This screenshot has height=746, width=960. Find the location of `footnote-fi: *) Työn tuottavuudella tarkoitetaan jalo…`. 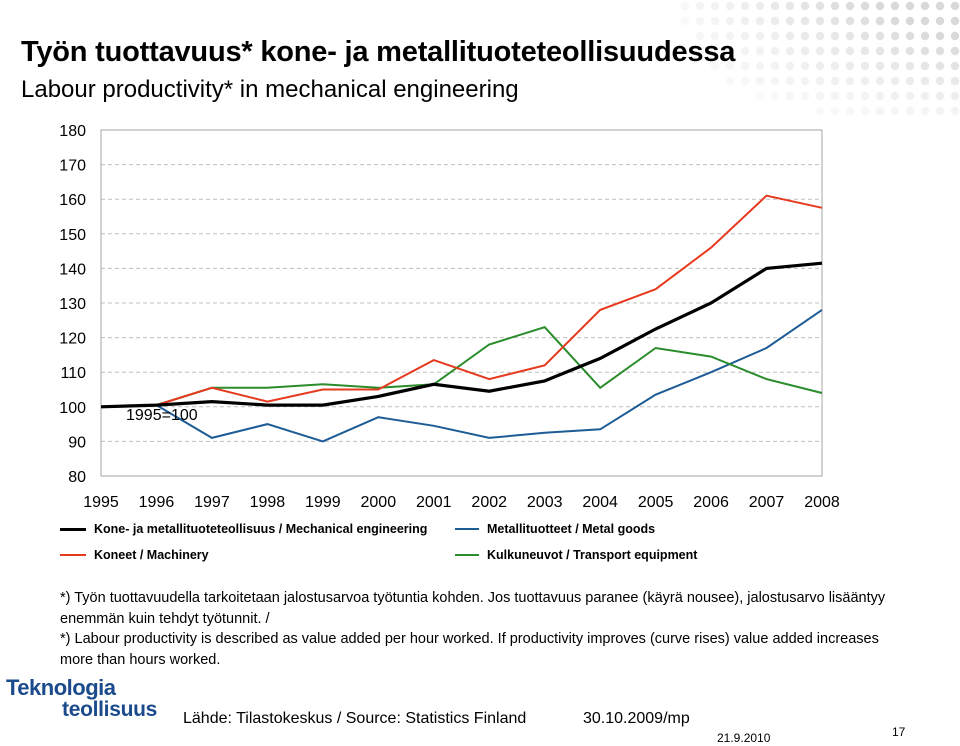

footnote-fi: *) Työn tuottavuudella tarkoitetaan jalo… is located at coordinates (473, 608).